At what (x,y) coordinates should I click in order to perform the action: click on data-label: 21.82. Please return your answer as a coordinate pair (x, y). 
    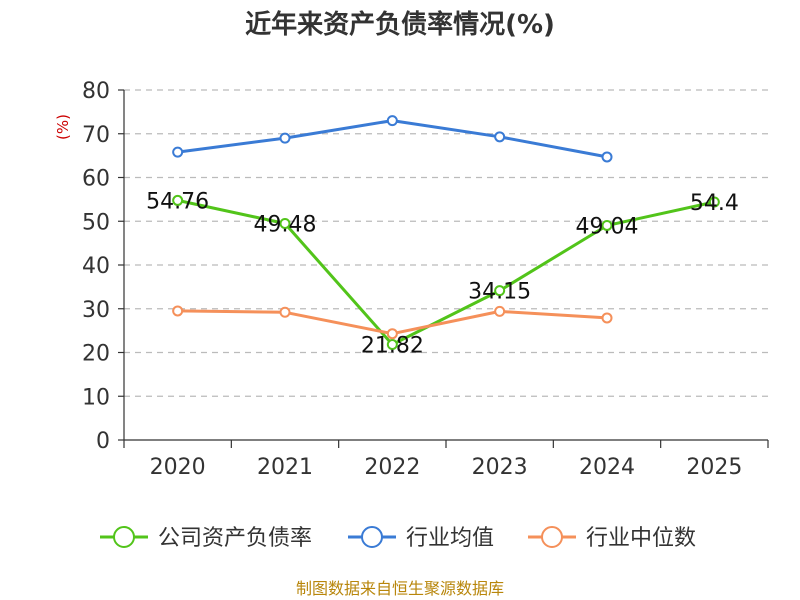
    Looking at the image, I should click on (392, 346).